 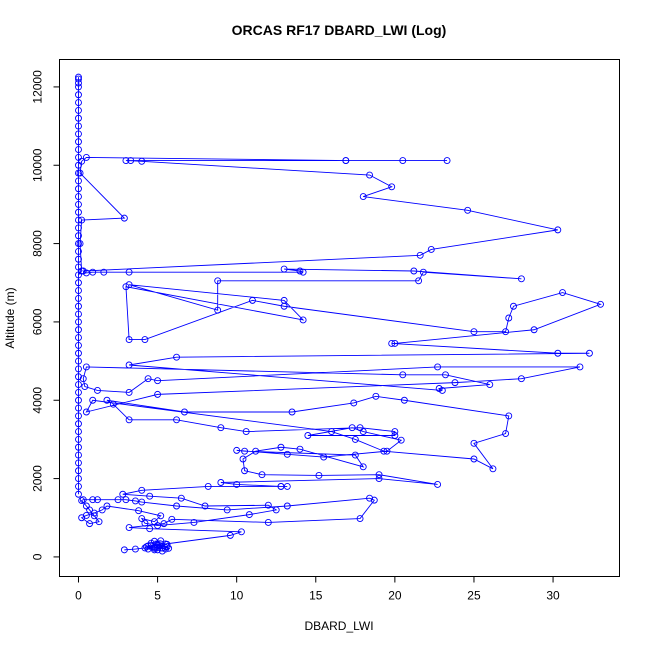 What do you see at coordinates (553, 596) in the screenshot?
I see `x-tick-label: 30` at bounding box center [553, 596].